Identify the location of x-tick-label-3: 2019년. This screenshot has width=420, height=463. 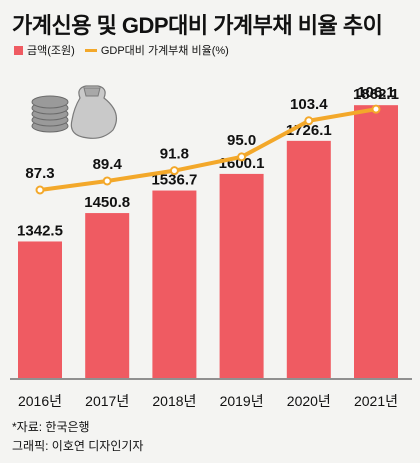
(242, 401).